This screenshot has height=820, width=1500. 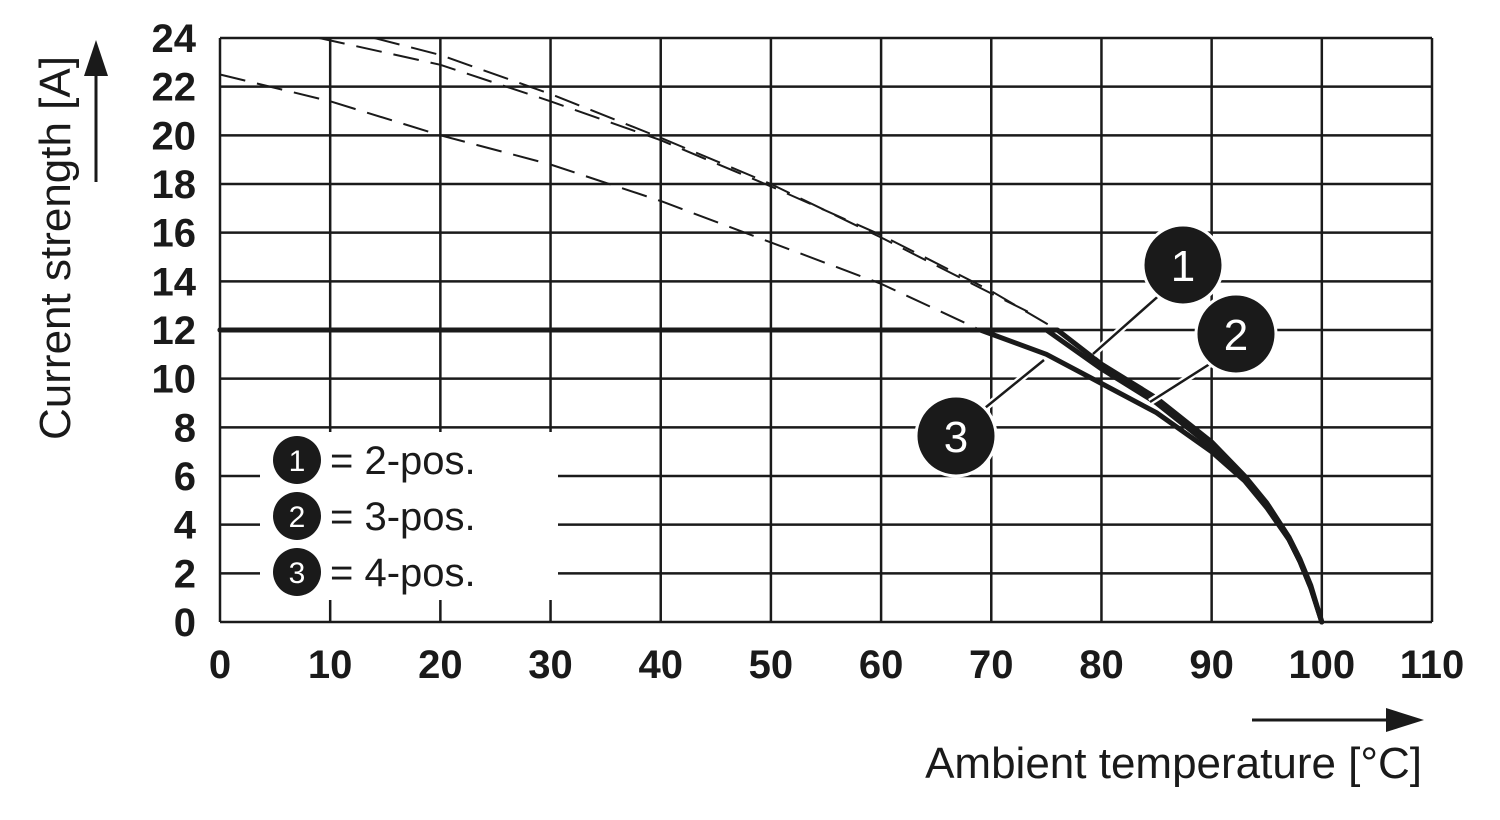 I want to click on legend-label: = 4-pos., so click(x=403, y=573).